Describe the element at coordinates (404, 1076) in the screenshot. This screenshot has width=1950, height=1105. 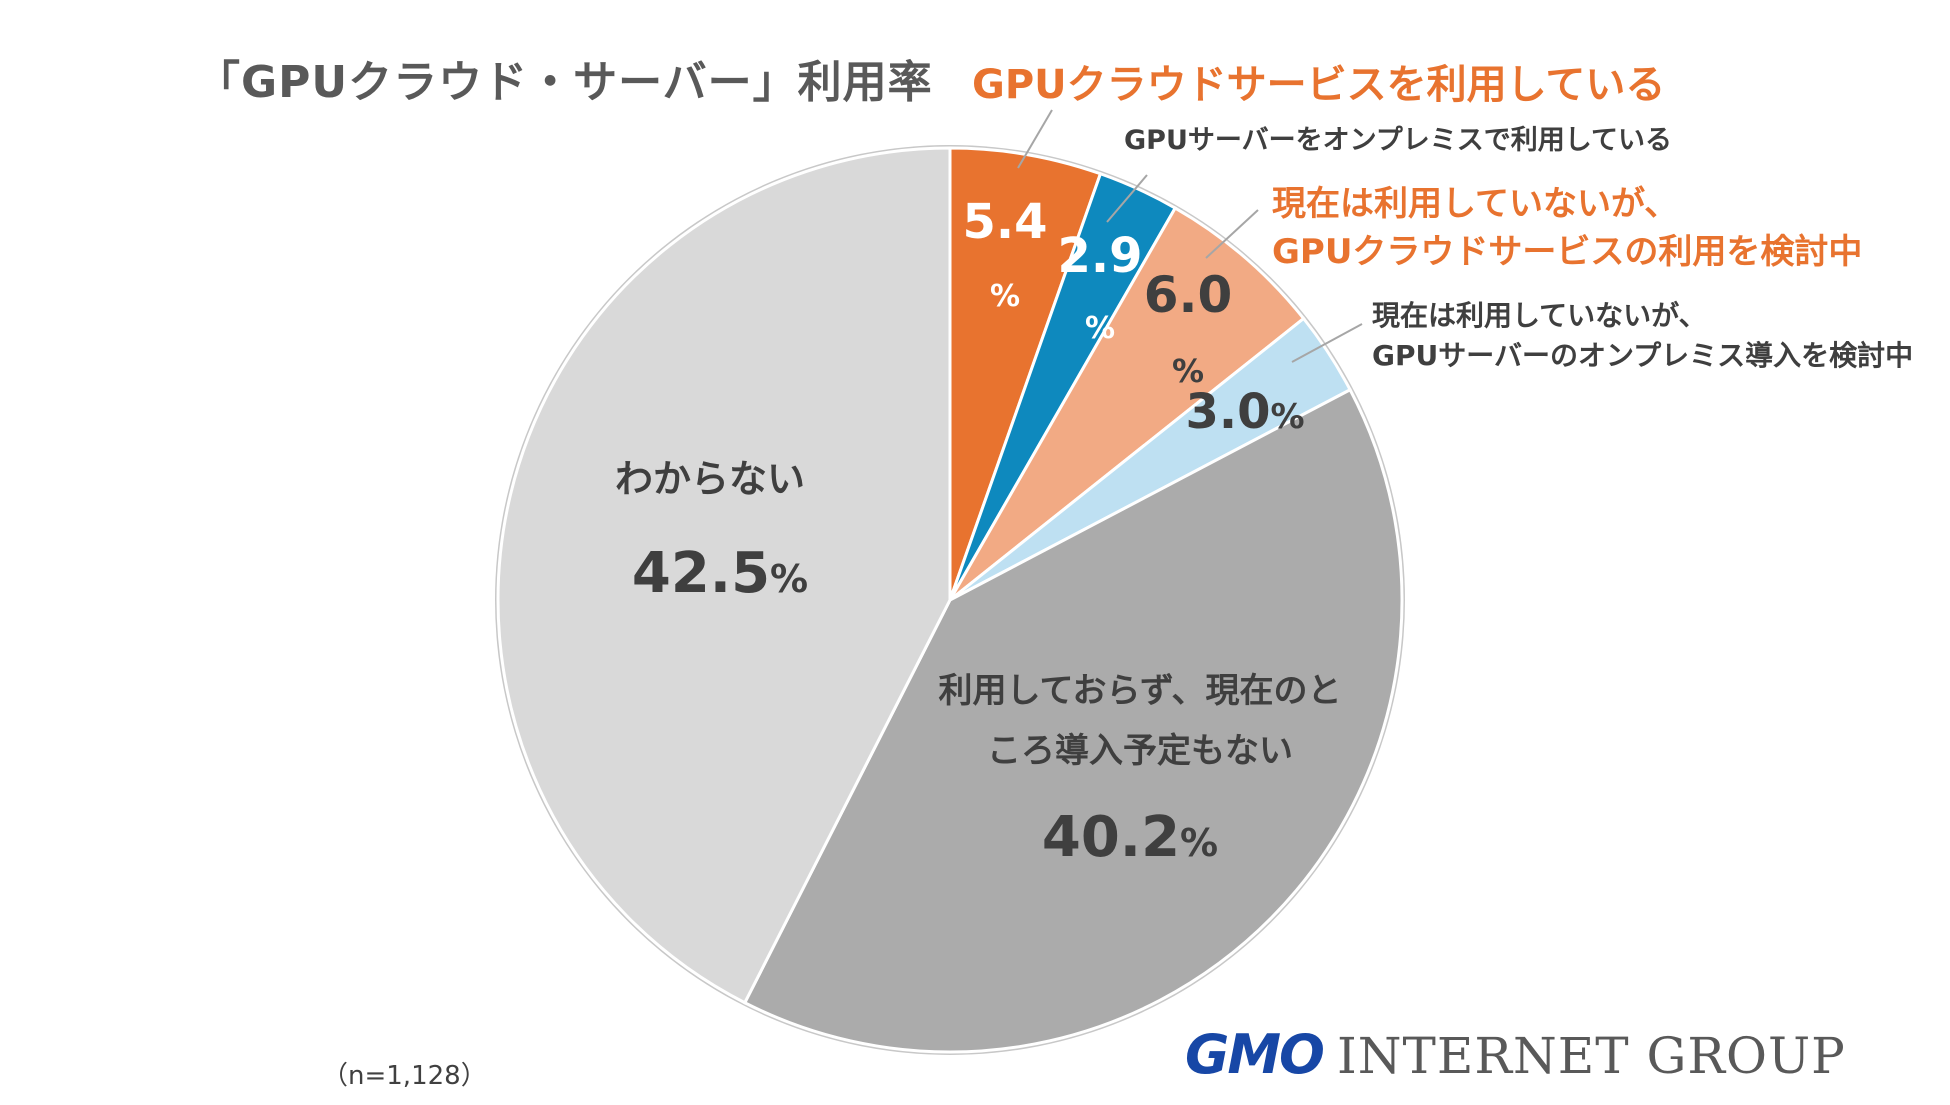
I see `sample-size-note: （n=1,128）` at that location.